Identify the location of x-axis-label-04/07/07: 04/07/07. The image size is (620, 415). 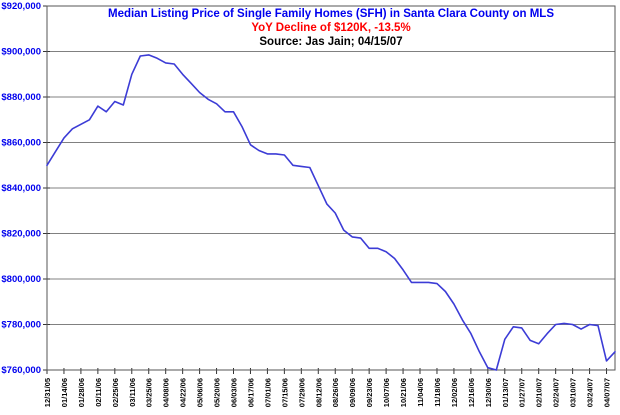
(607, 392).